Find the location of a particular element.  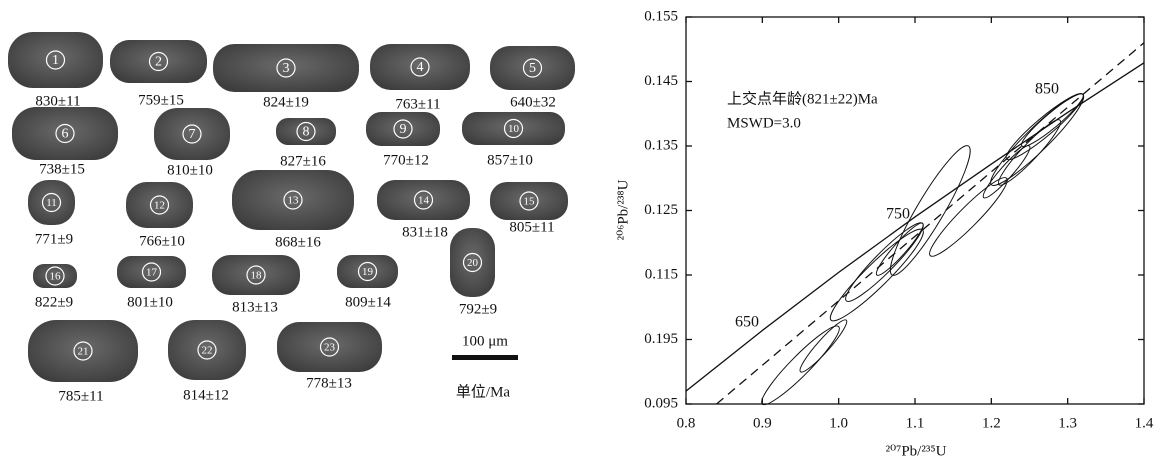

x-tick-label: 0.8 is located at coordinates (686, 423).